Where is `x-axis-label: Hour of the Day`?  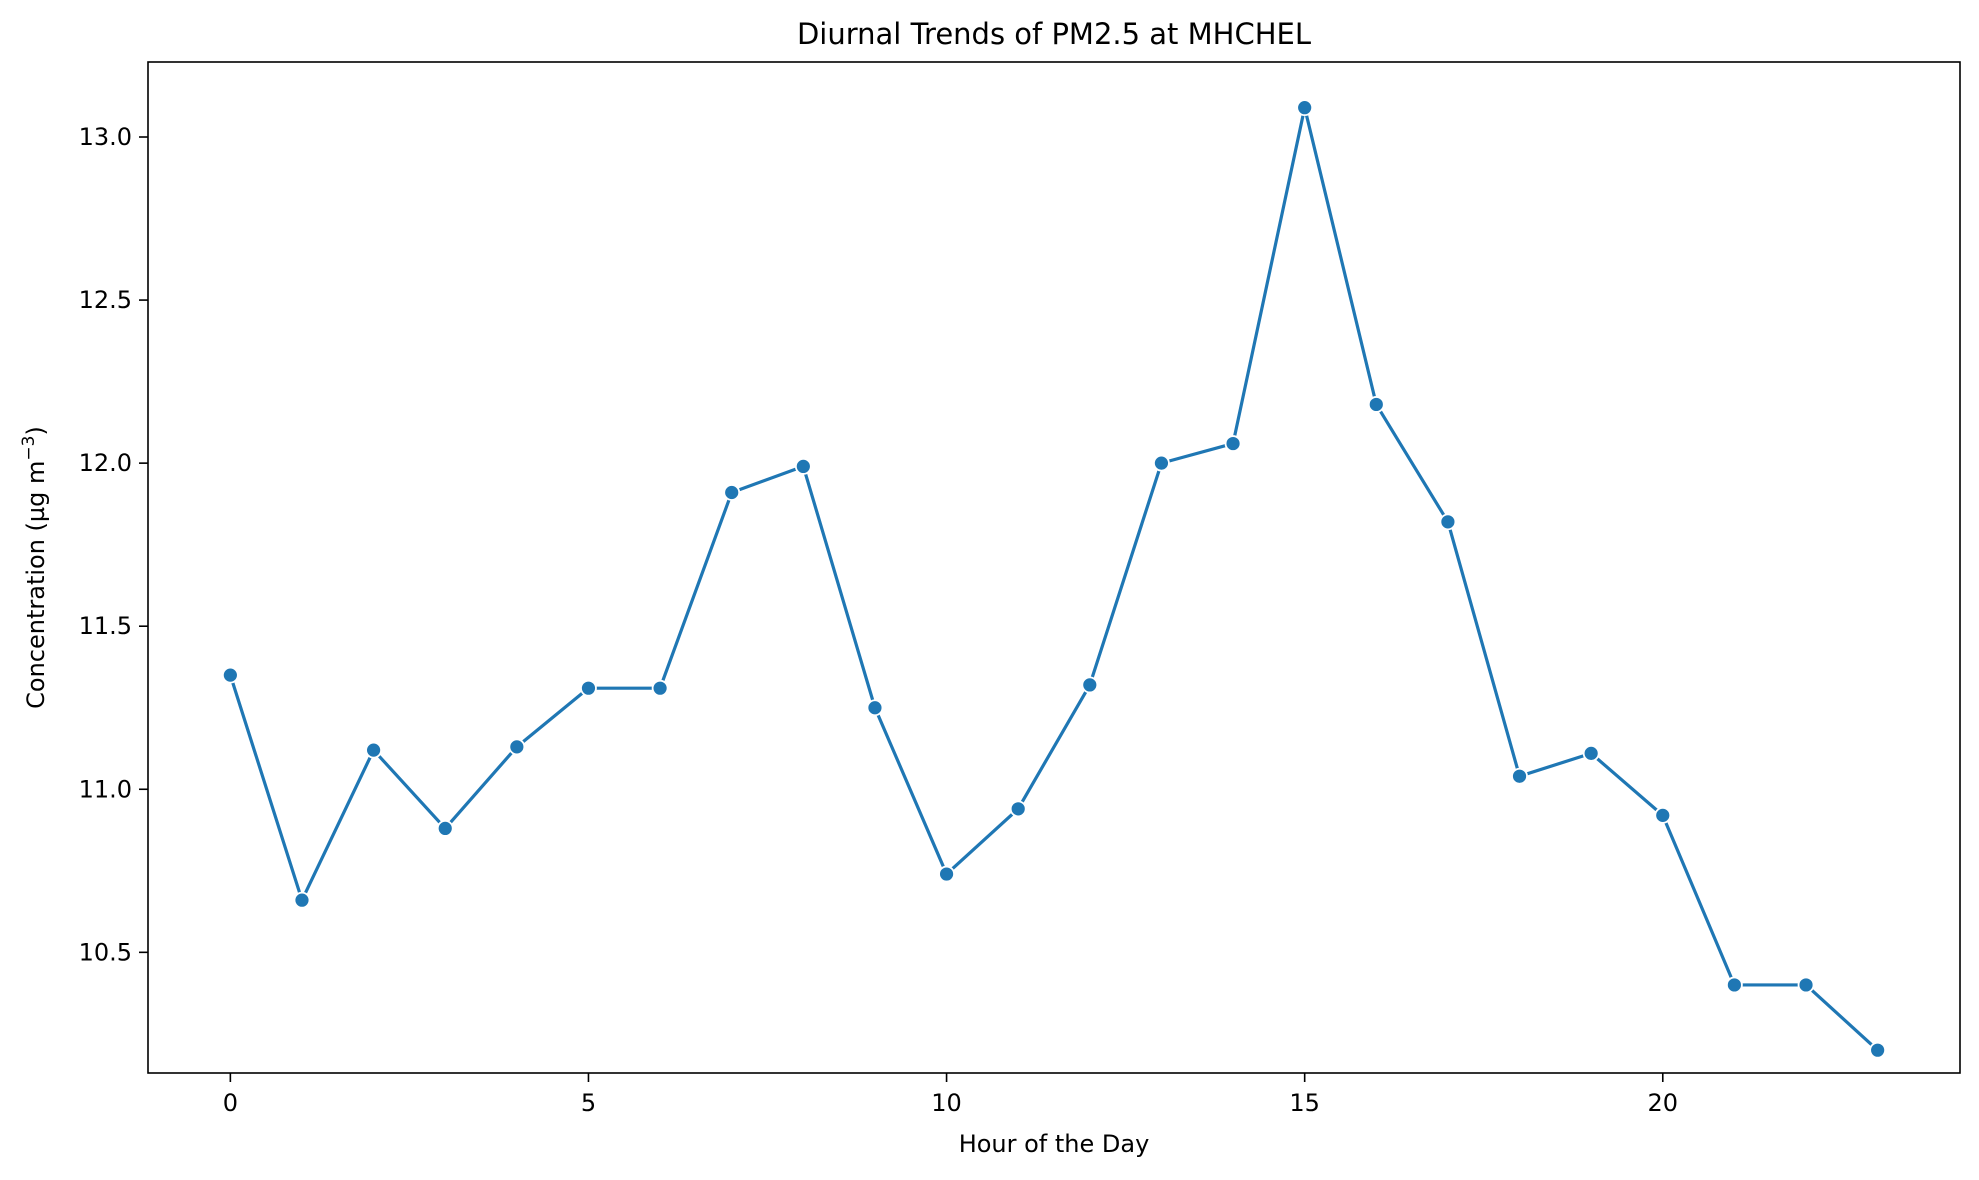 x-axis-label: Hour of the Day is located at coordinates (1054, 1144).